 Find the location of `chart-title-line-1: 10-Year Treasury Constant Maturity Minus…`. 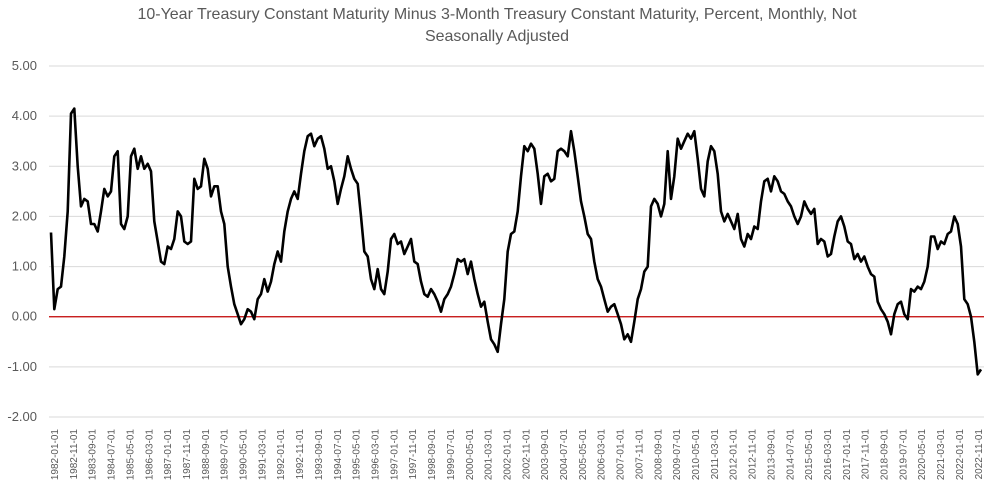

chart-title-line-1: 10-Year Treasury Constant Maturity Minus… is located at coordinates (497, 14).